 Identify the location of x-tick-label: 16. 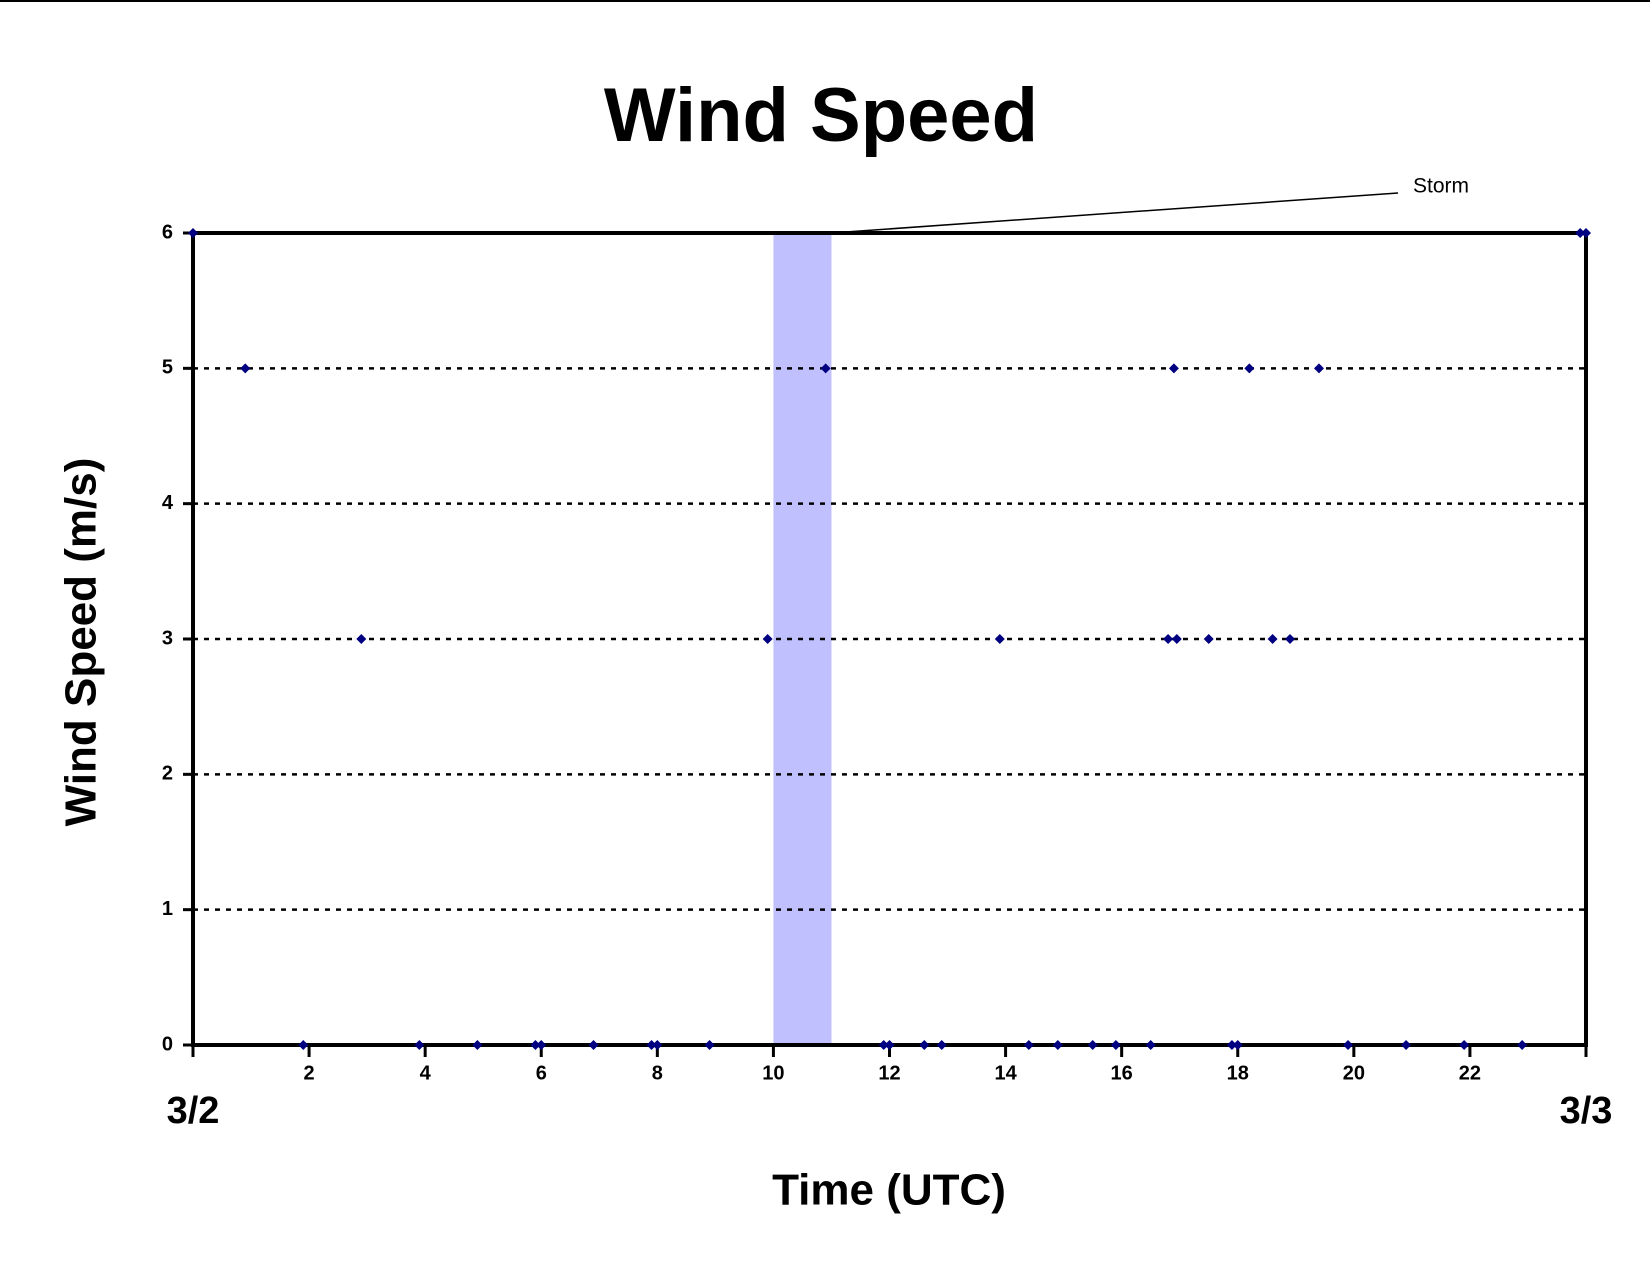
(1122, 1073).